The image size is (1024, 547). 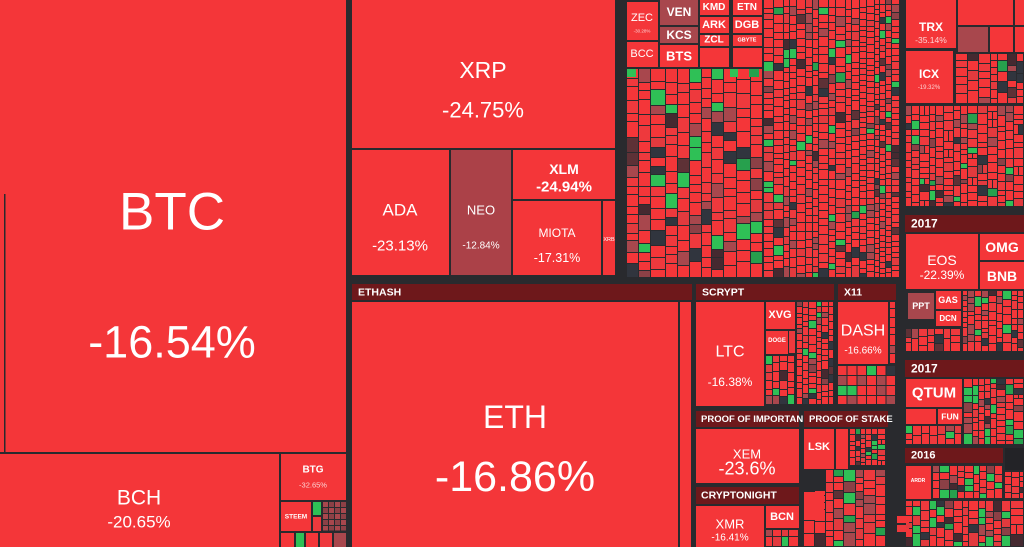 What do you see at coordinates (678, 35) in the screenshot?
I see `svg-text: KCS` at bounding box center [678, 35].